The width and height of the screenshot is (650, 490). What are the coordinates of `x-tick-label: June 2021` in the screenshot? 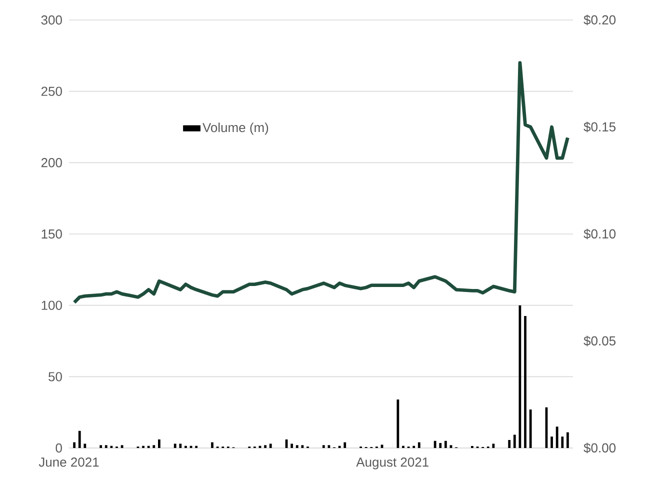 It's located at (68, 462).